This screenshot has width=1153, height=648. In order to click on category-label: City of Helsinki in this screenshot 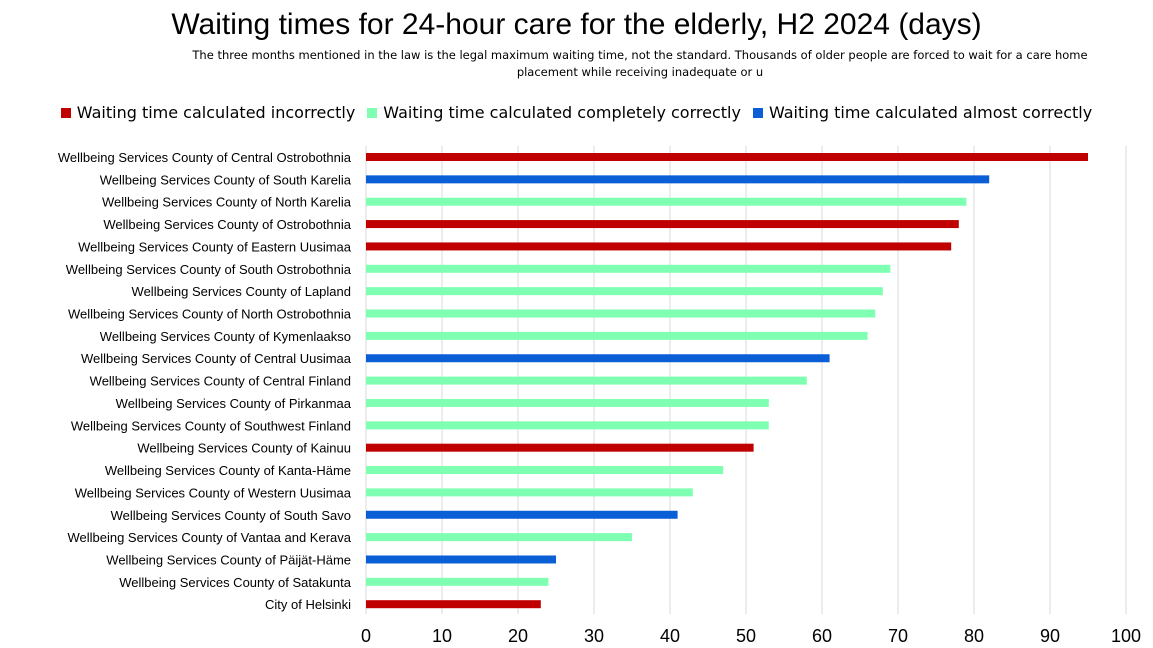, I will do `click(308, 604)`.